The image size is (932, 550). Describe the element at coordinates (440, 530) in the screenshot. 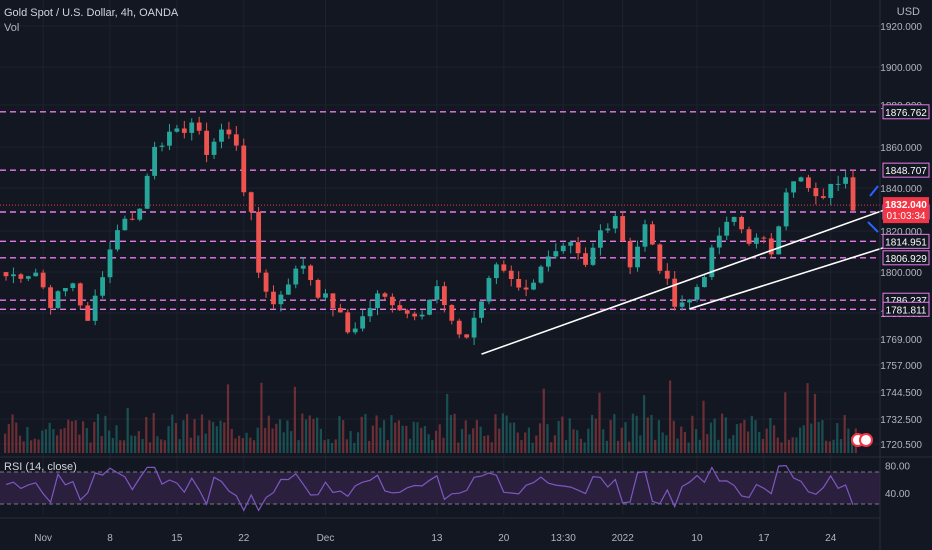

I see `time-axis: Nov 8 15 22 Dec 13 20 13:30 2022 10 17 24` at that location.